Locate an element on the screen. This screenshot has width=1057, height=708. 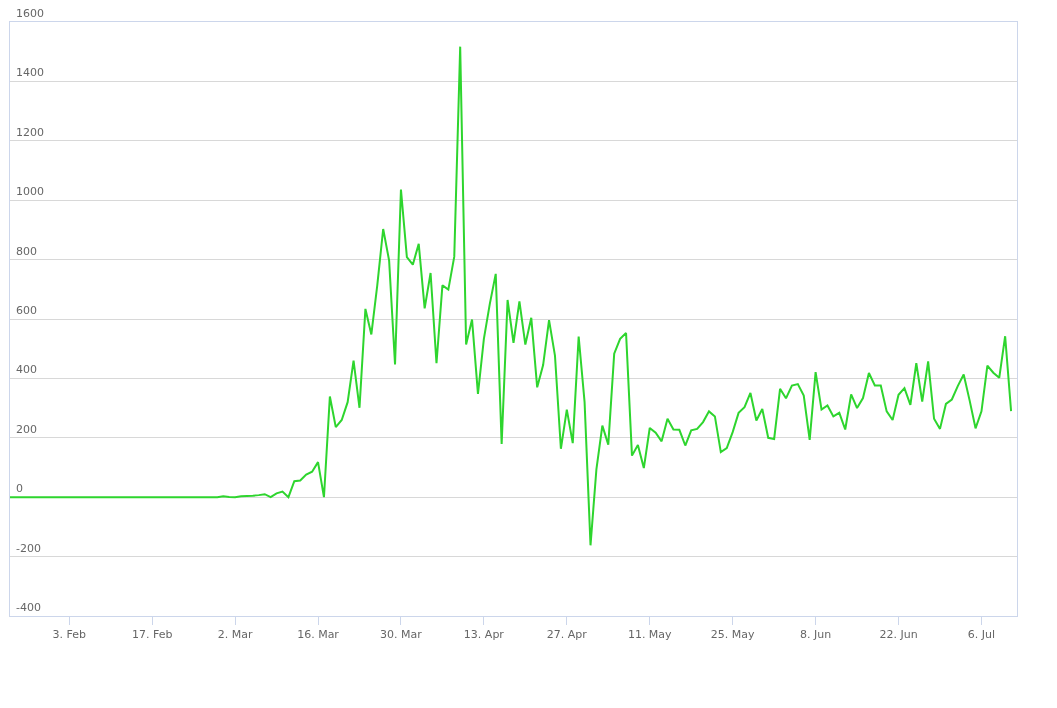
x-tick-label: 16. Mar is located at coordinates (318, 635).